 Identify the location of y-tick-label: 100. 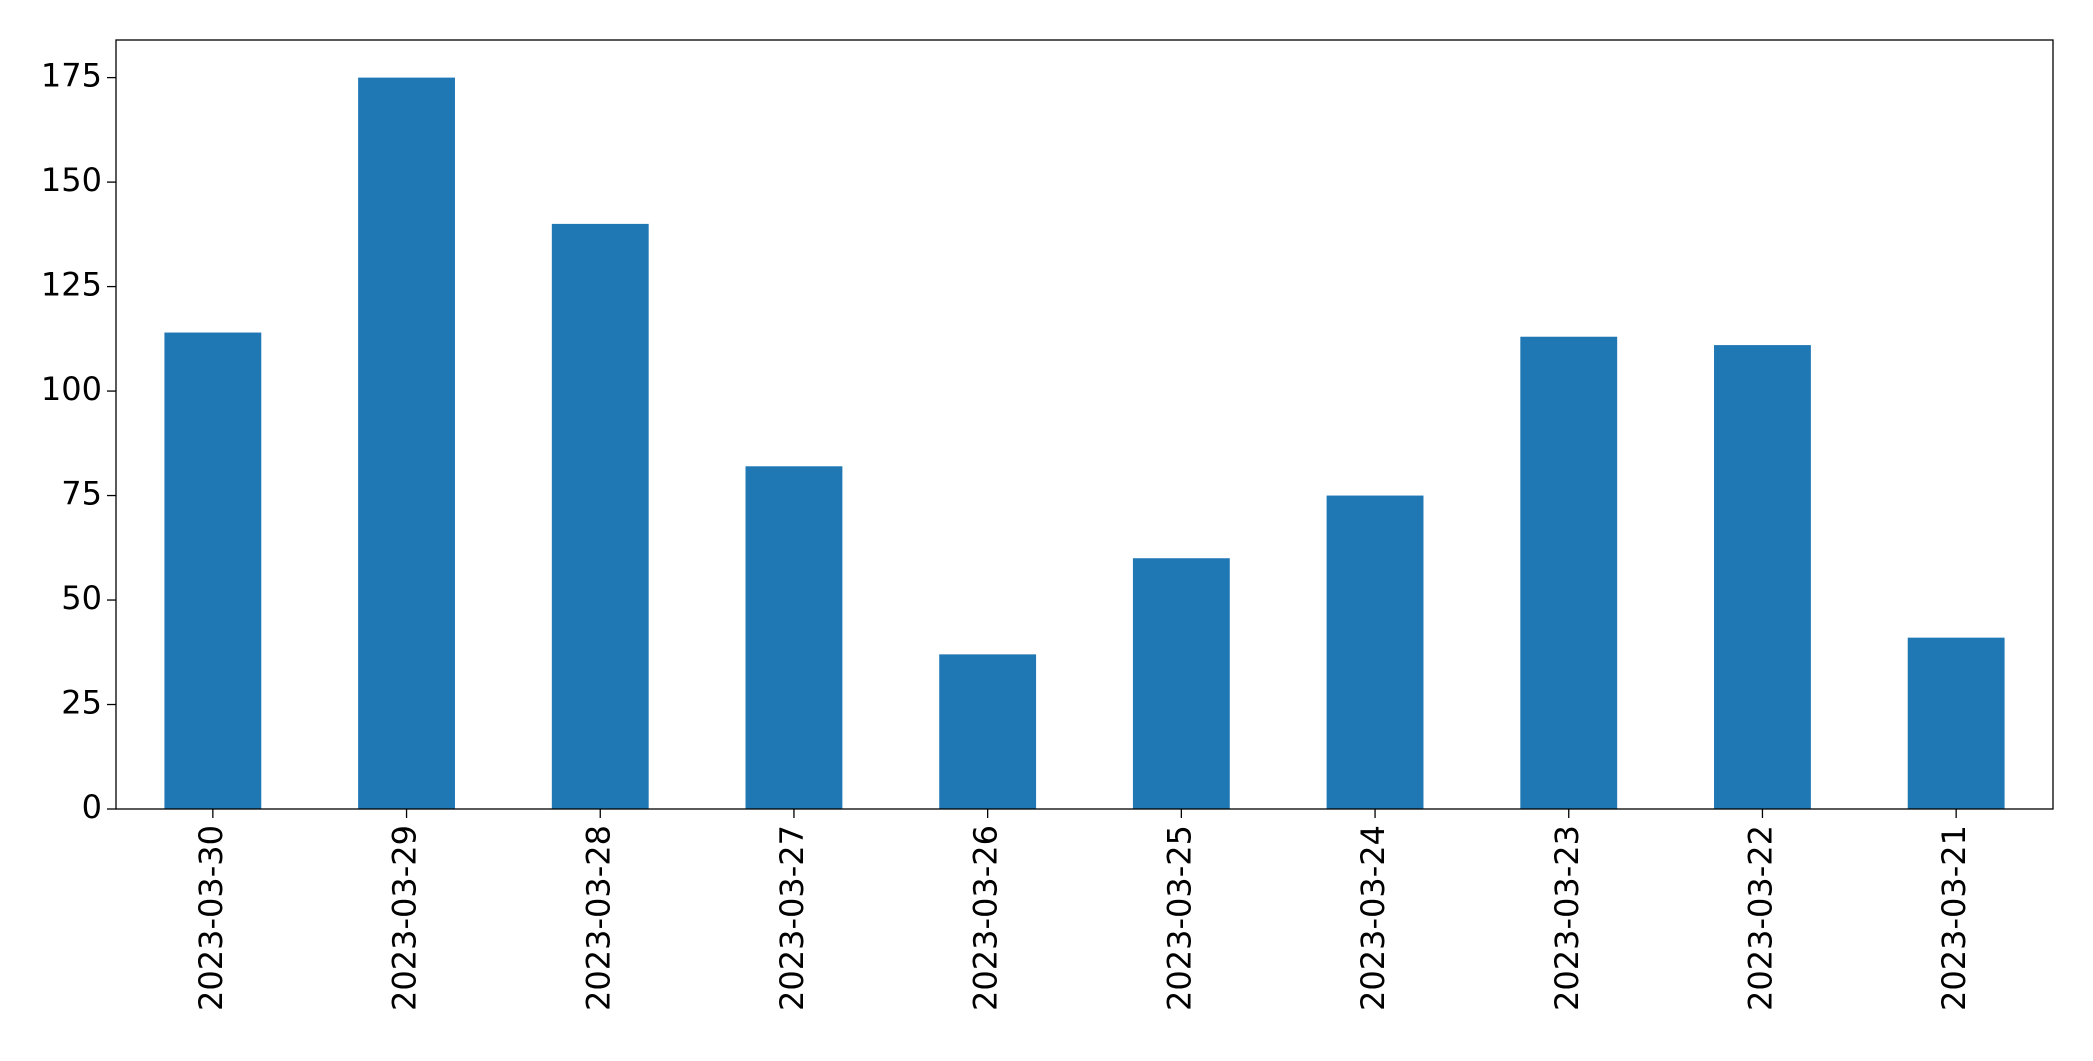
(71, 389).